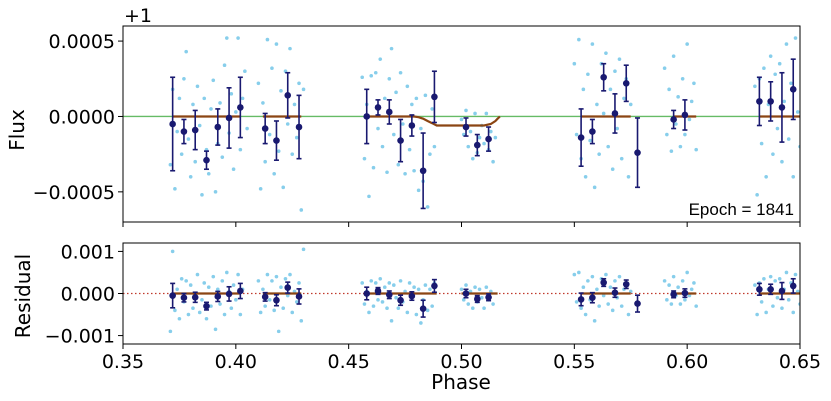  What do you see at coordinates (138, 16) in the screenshot?
I see `flux-offset-text: +1` at bounding box center [138, 16].